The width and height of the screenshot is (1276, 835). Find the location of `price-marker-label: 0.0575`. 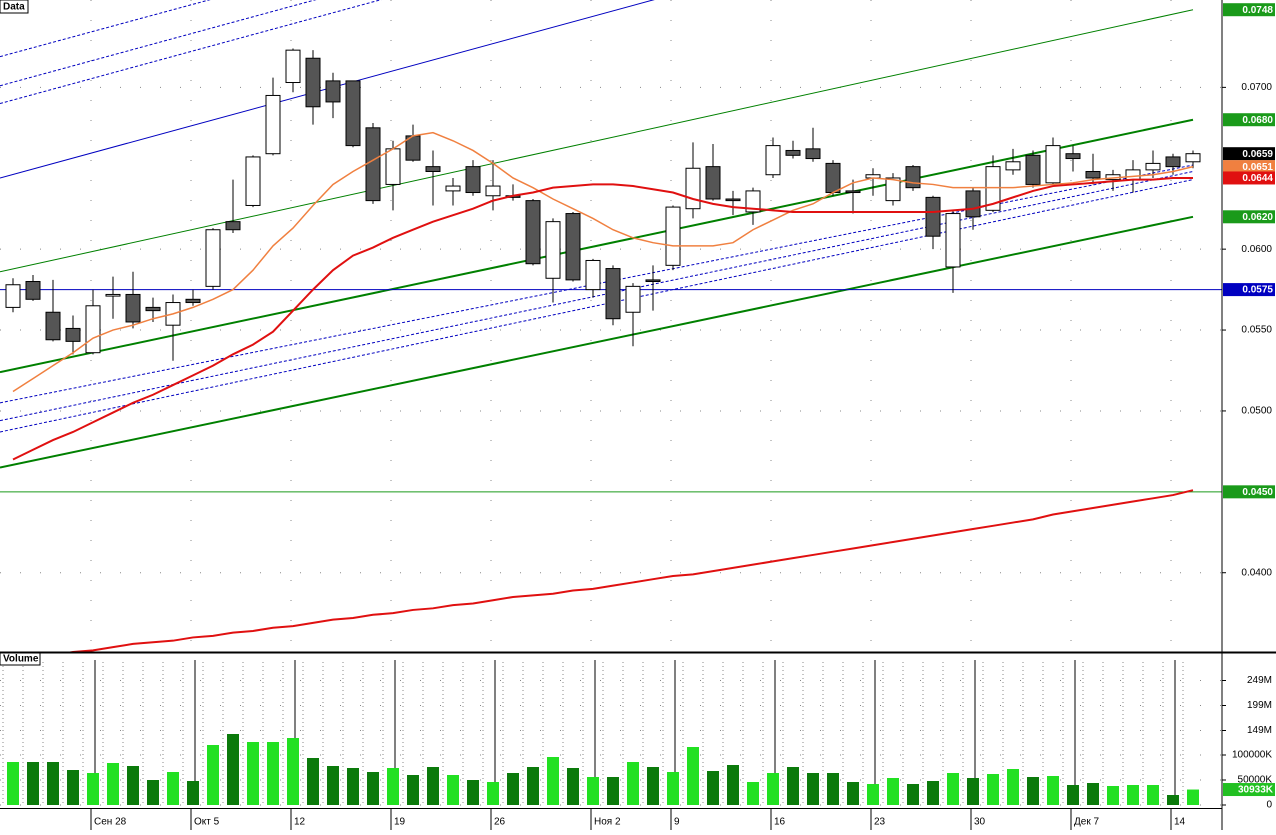

price-marker-label: 0.0575 is located at coordinates (1257, 290).